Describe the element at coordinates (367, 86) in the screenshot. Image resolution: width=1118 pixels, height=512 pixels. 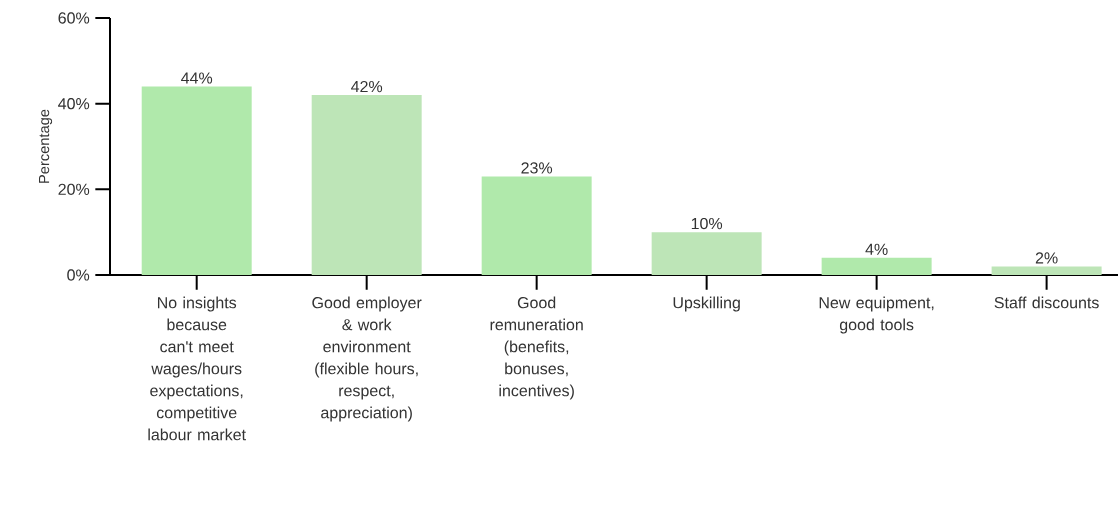
I see `data-label: 42%` at that location.